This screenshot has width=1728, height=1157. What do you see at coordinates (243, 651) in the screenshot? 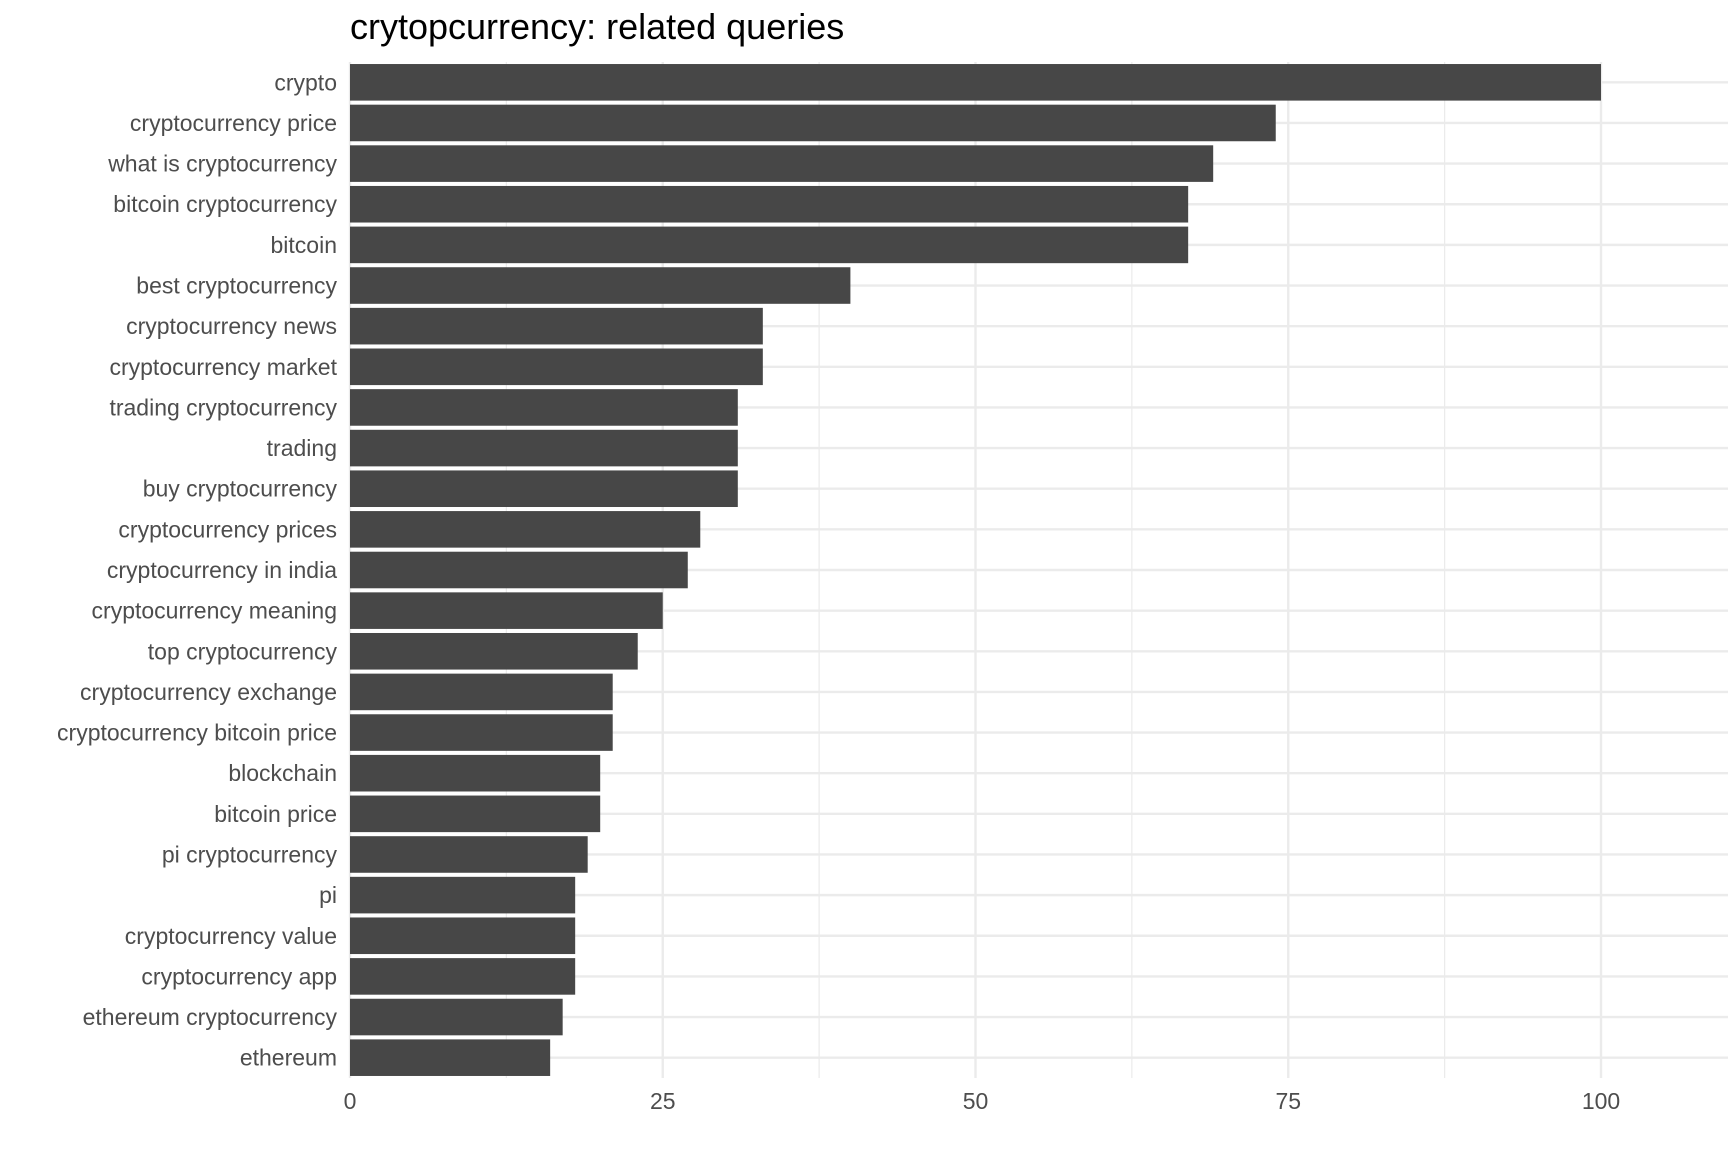
I see `category-label: top cryptocurrency` at bounding box center [243, 651].